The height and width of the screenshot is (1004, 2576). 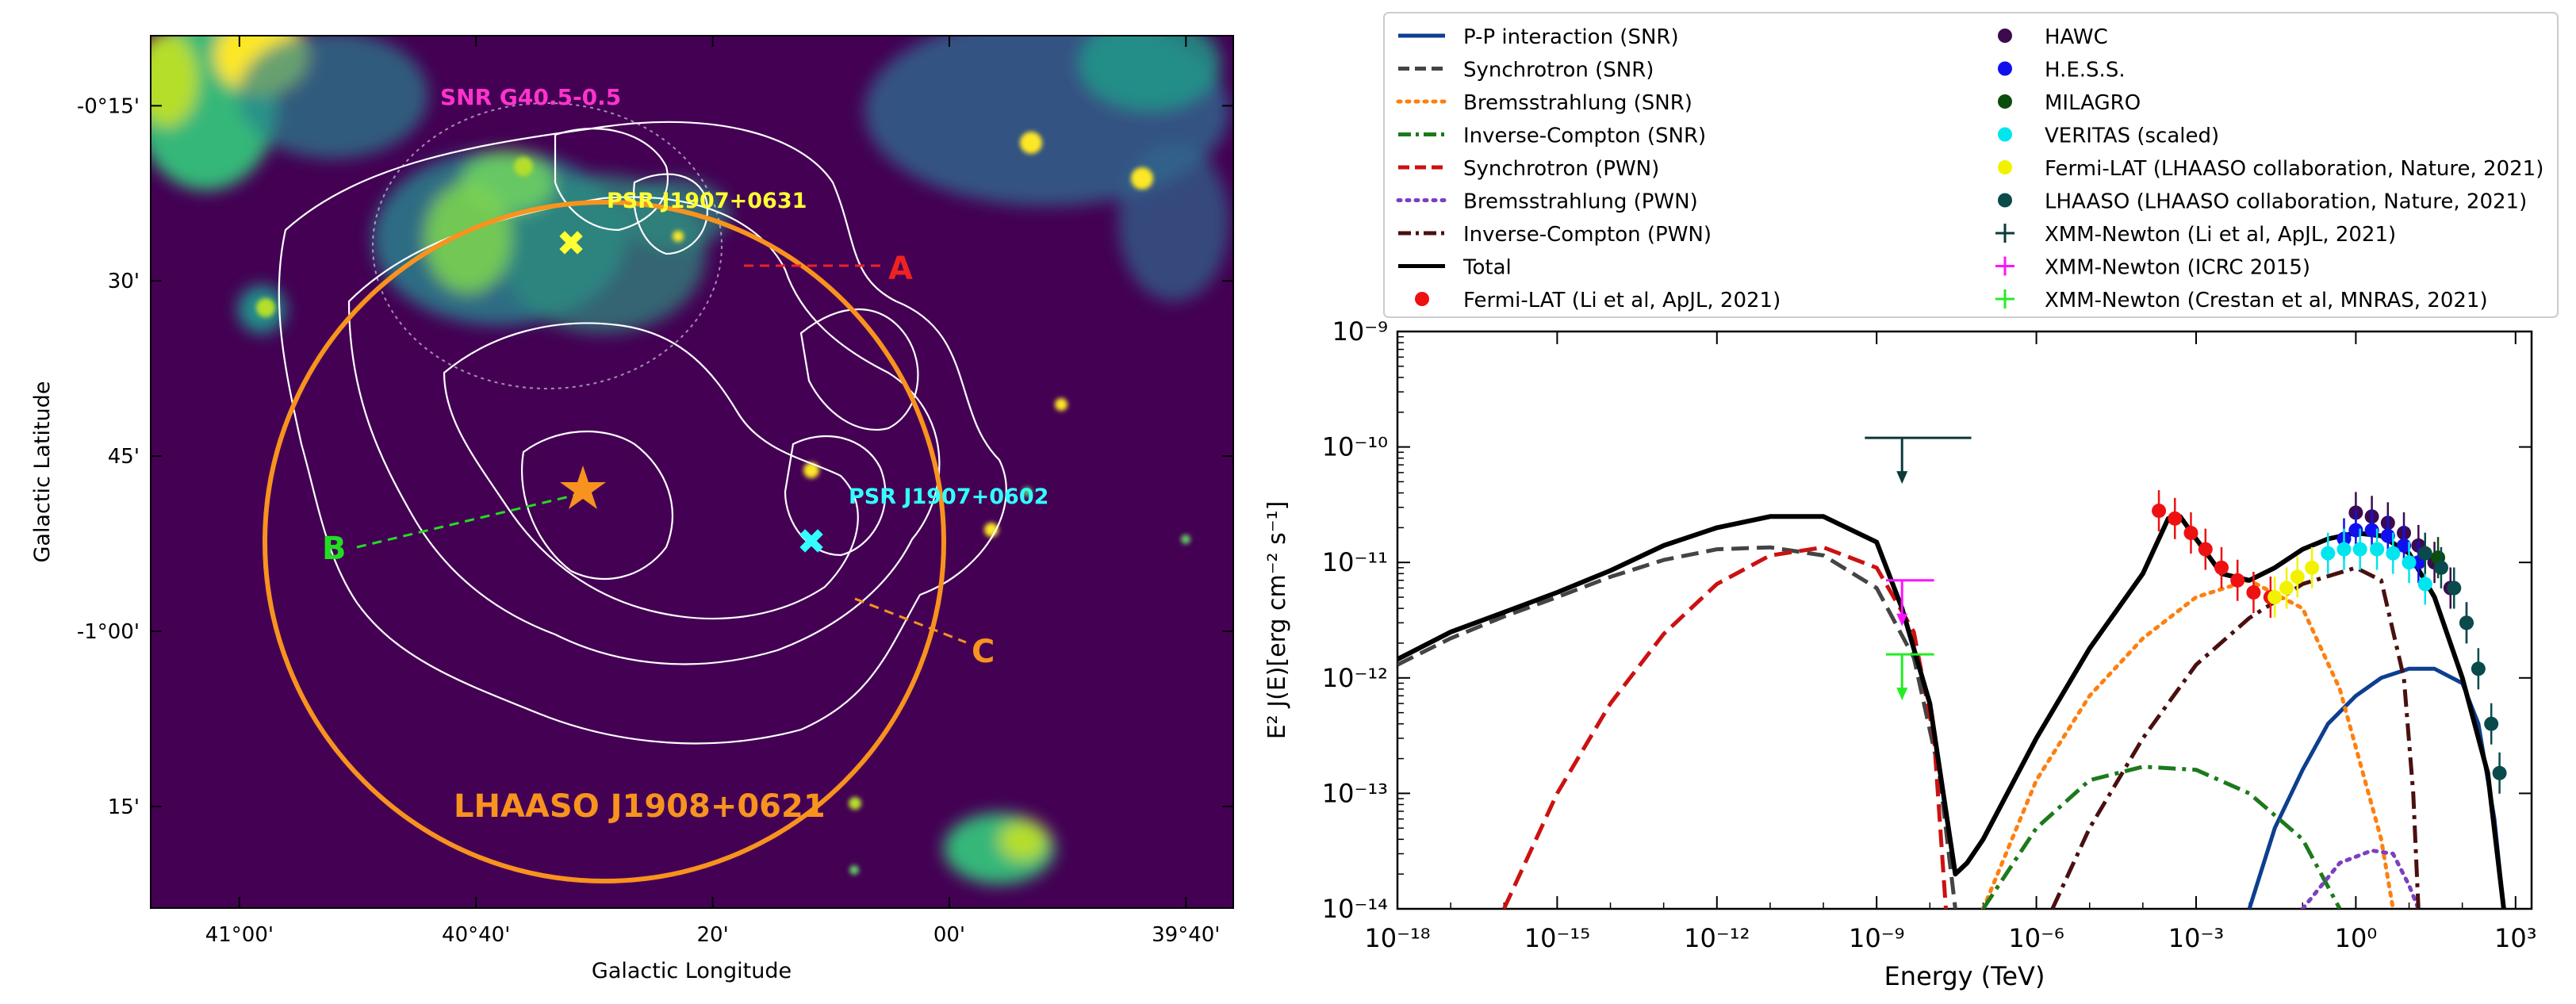 What do you see at coordinates (470, 520) in the screenshot?
I see `line-b` at bounding box center [470, 520].